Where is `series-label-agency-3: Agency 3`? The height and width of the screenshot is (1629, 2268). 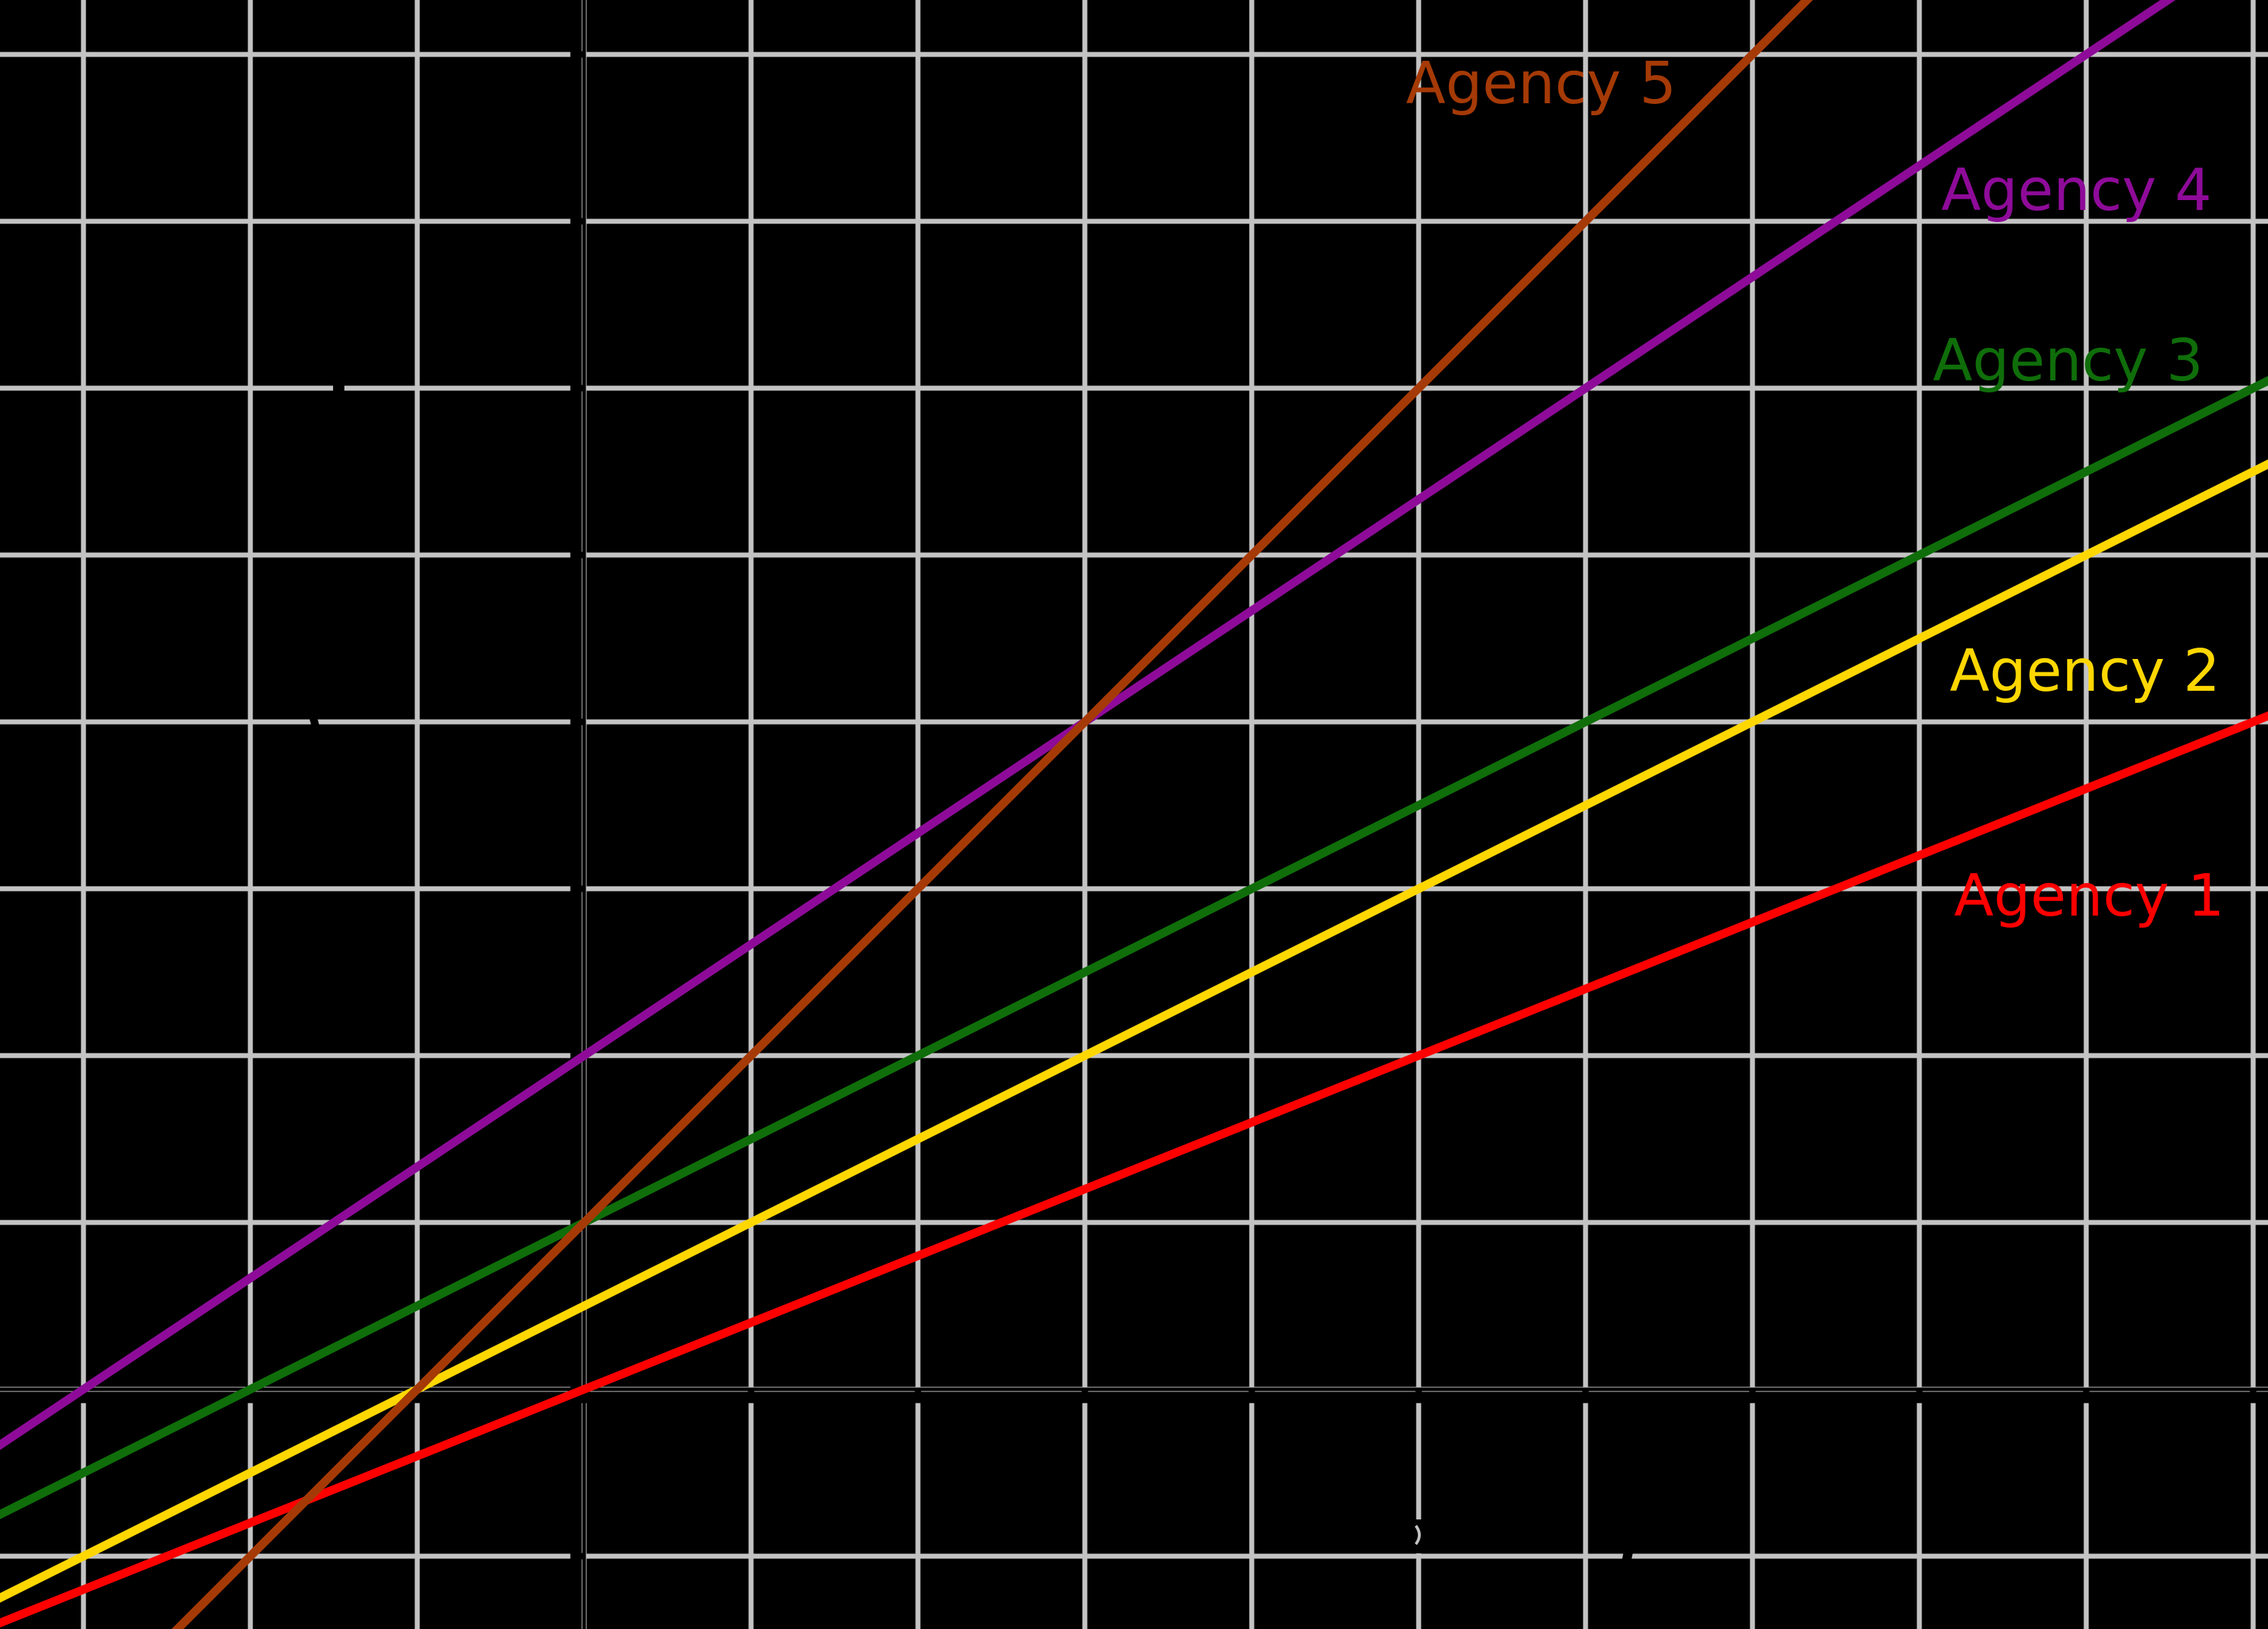
series-label-agency-3: Agency 3 is located at coordinates (2068, 361).